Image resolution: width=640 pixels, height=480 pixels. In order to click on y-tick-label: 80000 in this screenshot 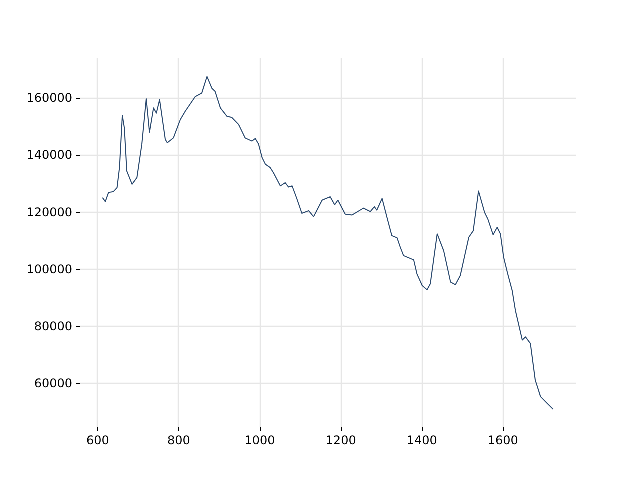, I will do `click(53, 327)`.